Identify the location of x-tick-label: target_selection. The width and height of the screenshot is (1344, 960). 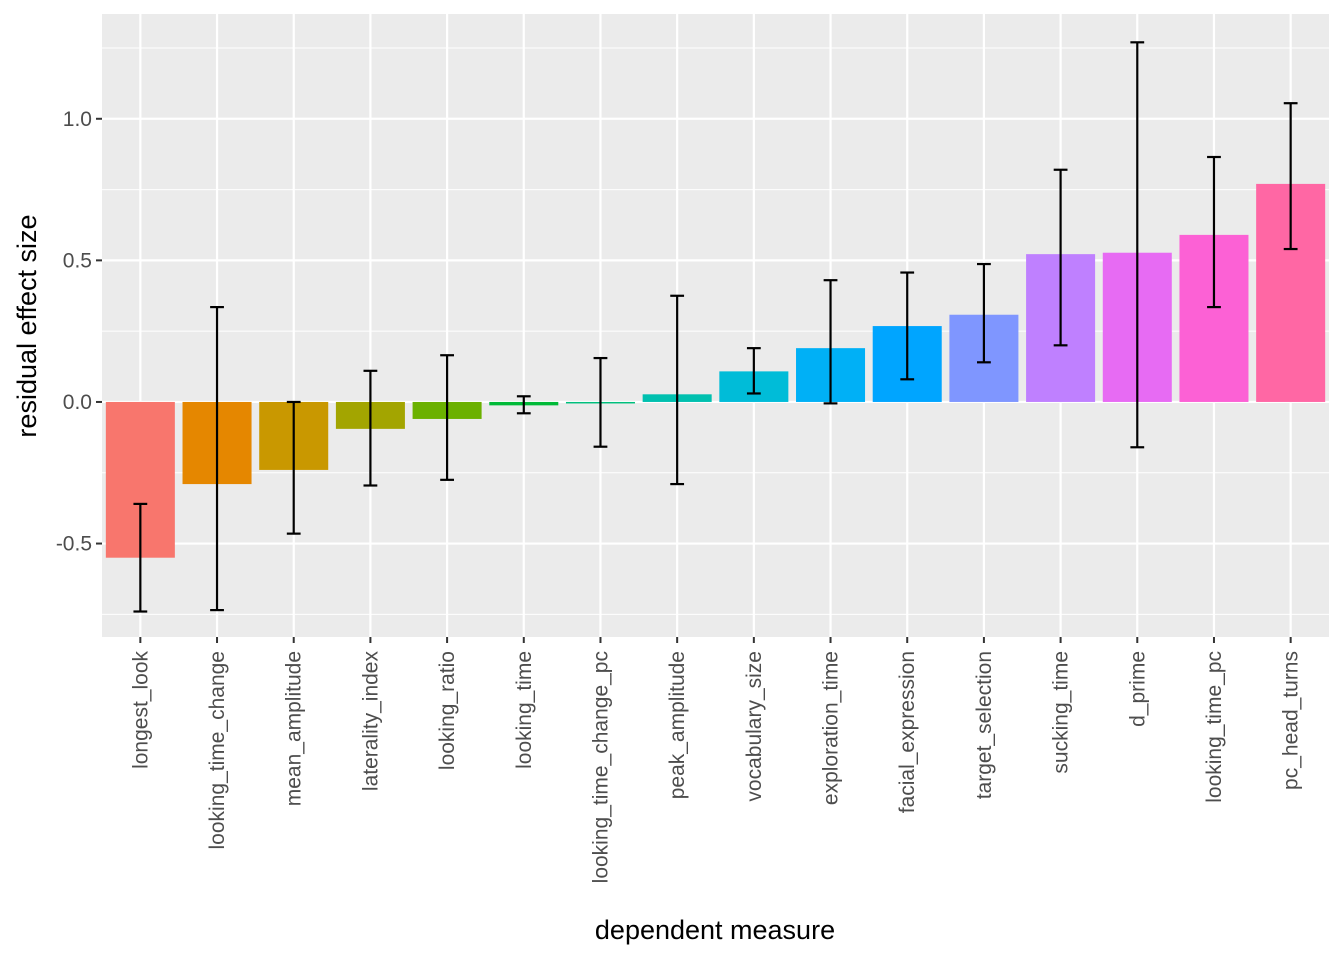
(984, 725).